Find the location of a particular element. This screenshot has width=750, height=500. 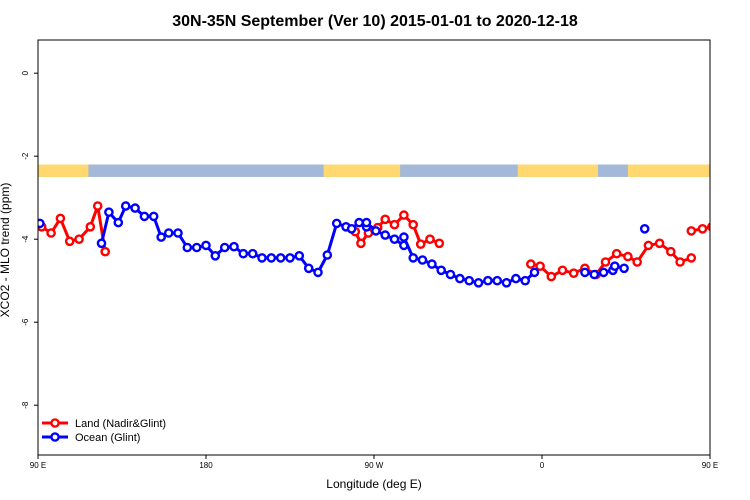

series-line is located at coordinates (611, 260).